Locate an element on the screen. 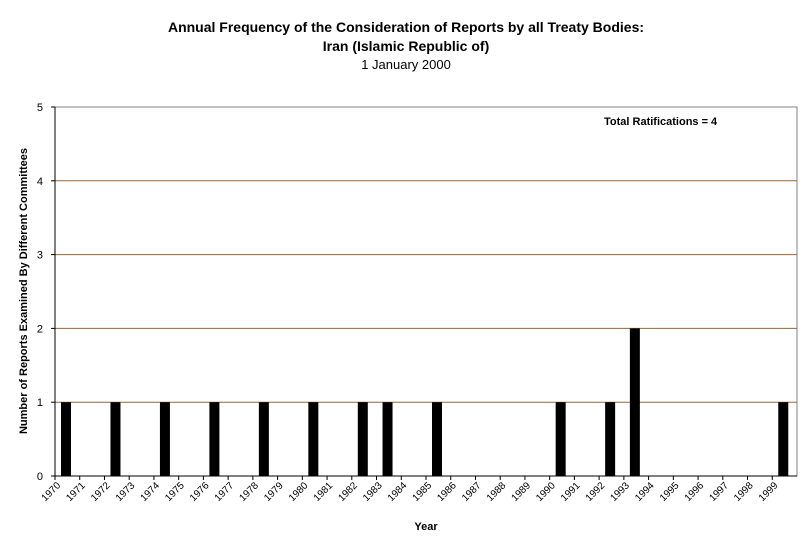 This screenshot has width=812, height=551. x-tick-label-1989: 1989 is located at coordinates (522, 492).